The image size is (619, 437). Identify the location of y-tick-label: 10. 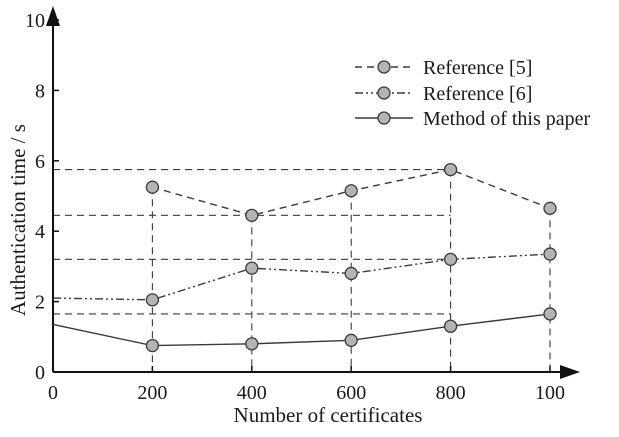
(35, 21).